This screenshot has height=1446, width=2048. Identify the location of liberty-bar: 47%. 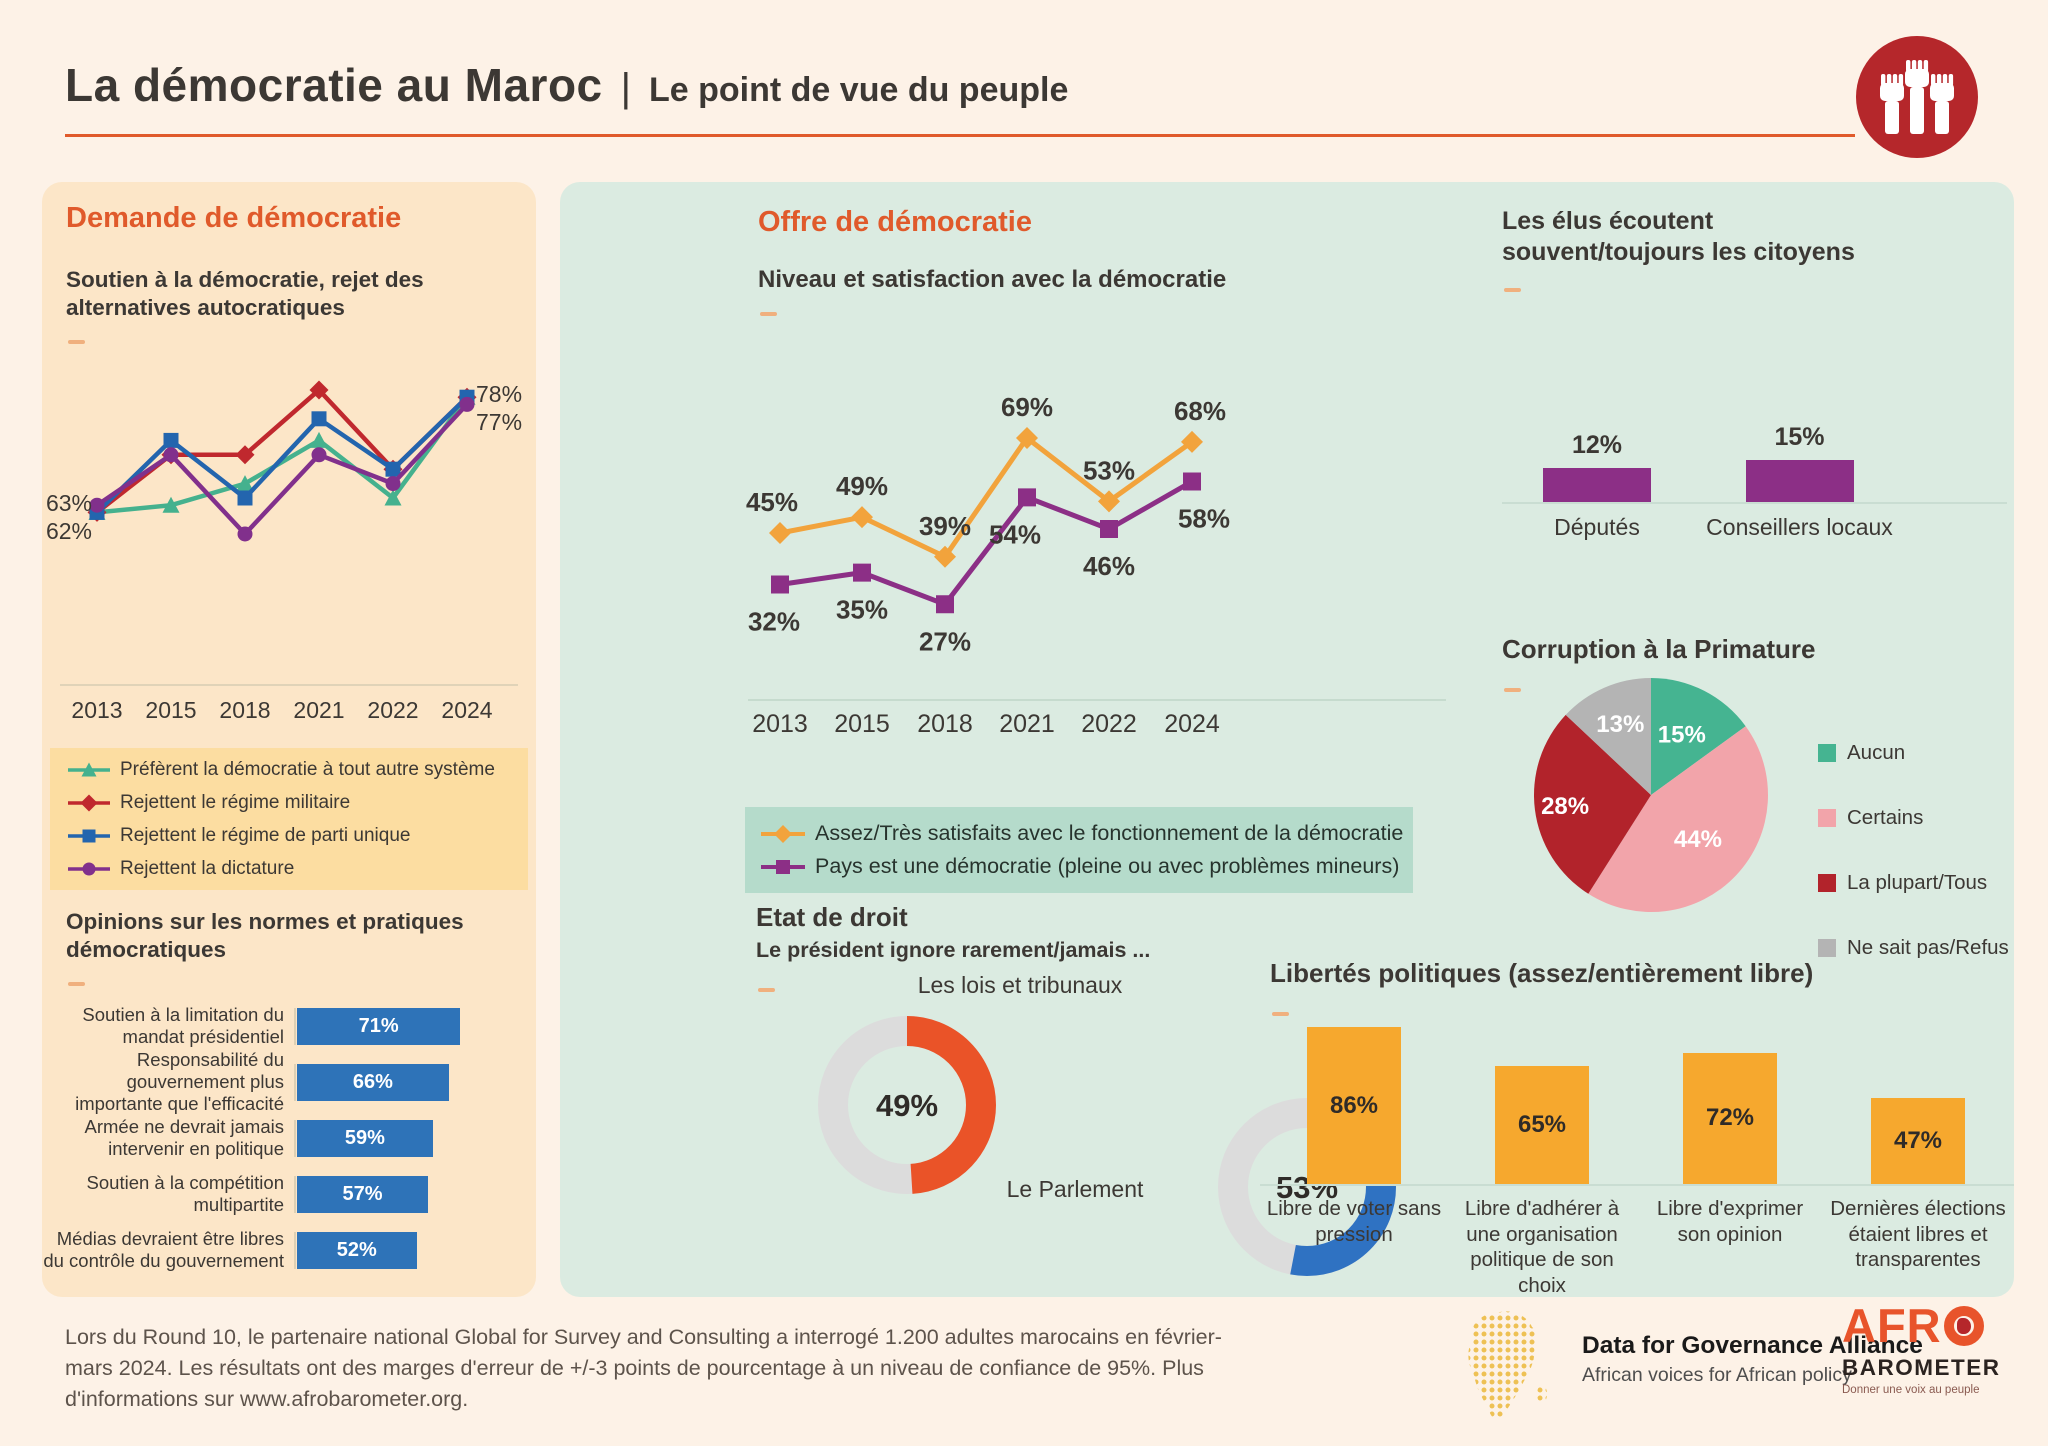
(1918, 1141).